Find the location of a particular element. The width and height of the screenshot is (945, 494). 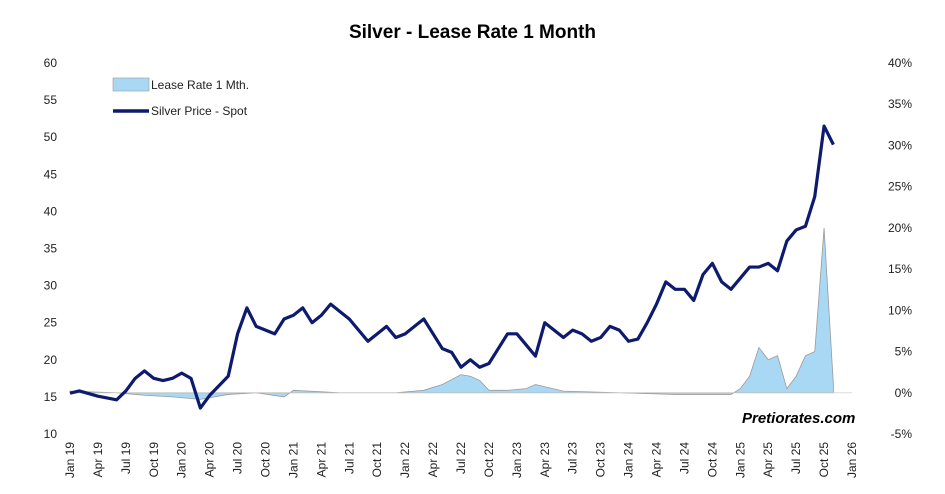

left-axis-tick-label: 55 is located at coordinates (51, 100).